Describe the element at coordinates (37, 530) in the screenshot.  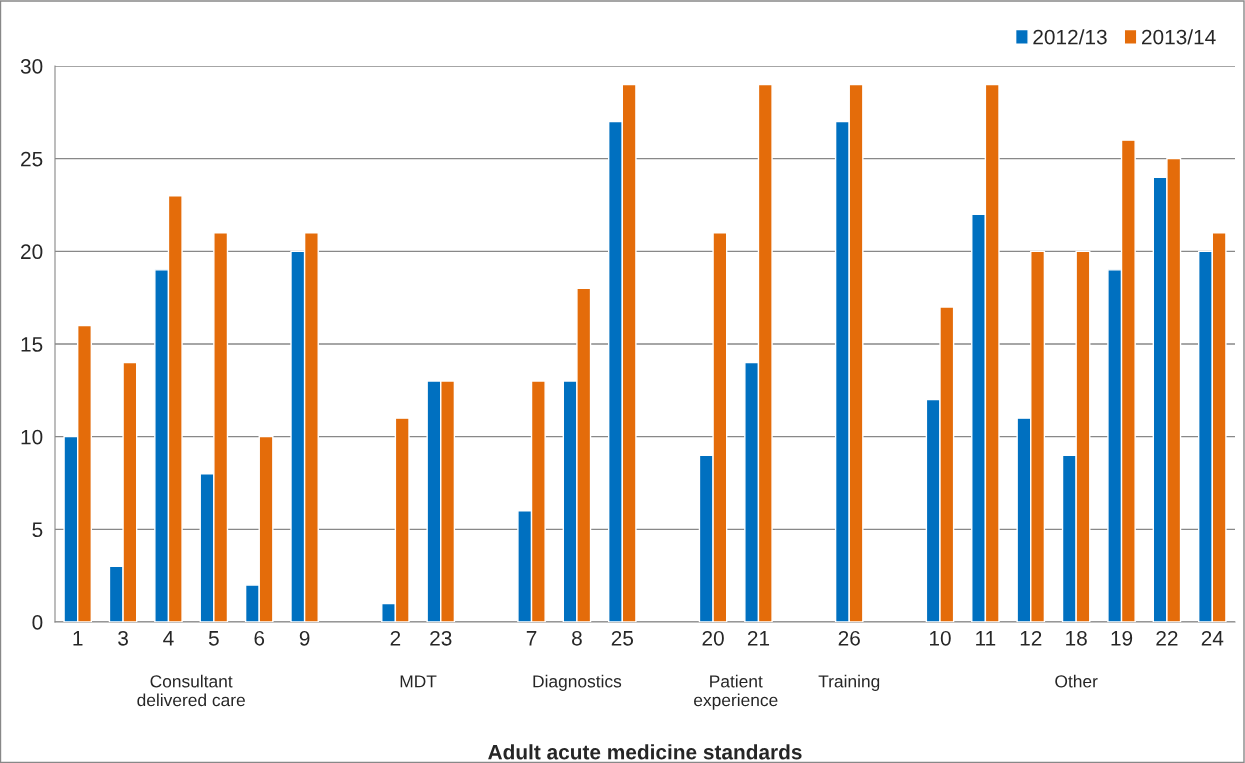
I see `y-tick-label: 5` at that location.